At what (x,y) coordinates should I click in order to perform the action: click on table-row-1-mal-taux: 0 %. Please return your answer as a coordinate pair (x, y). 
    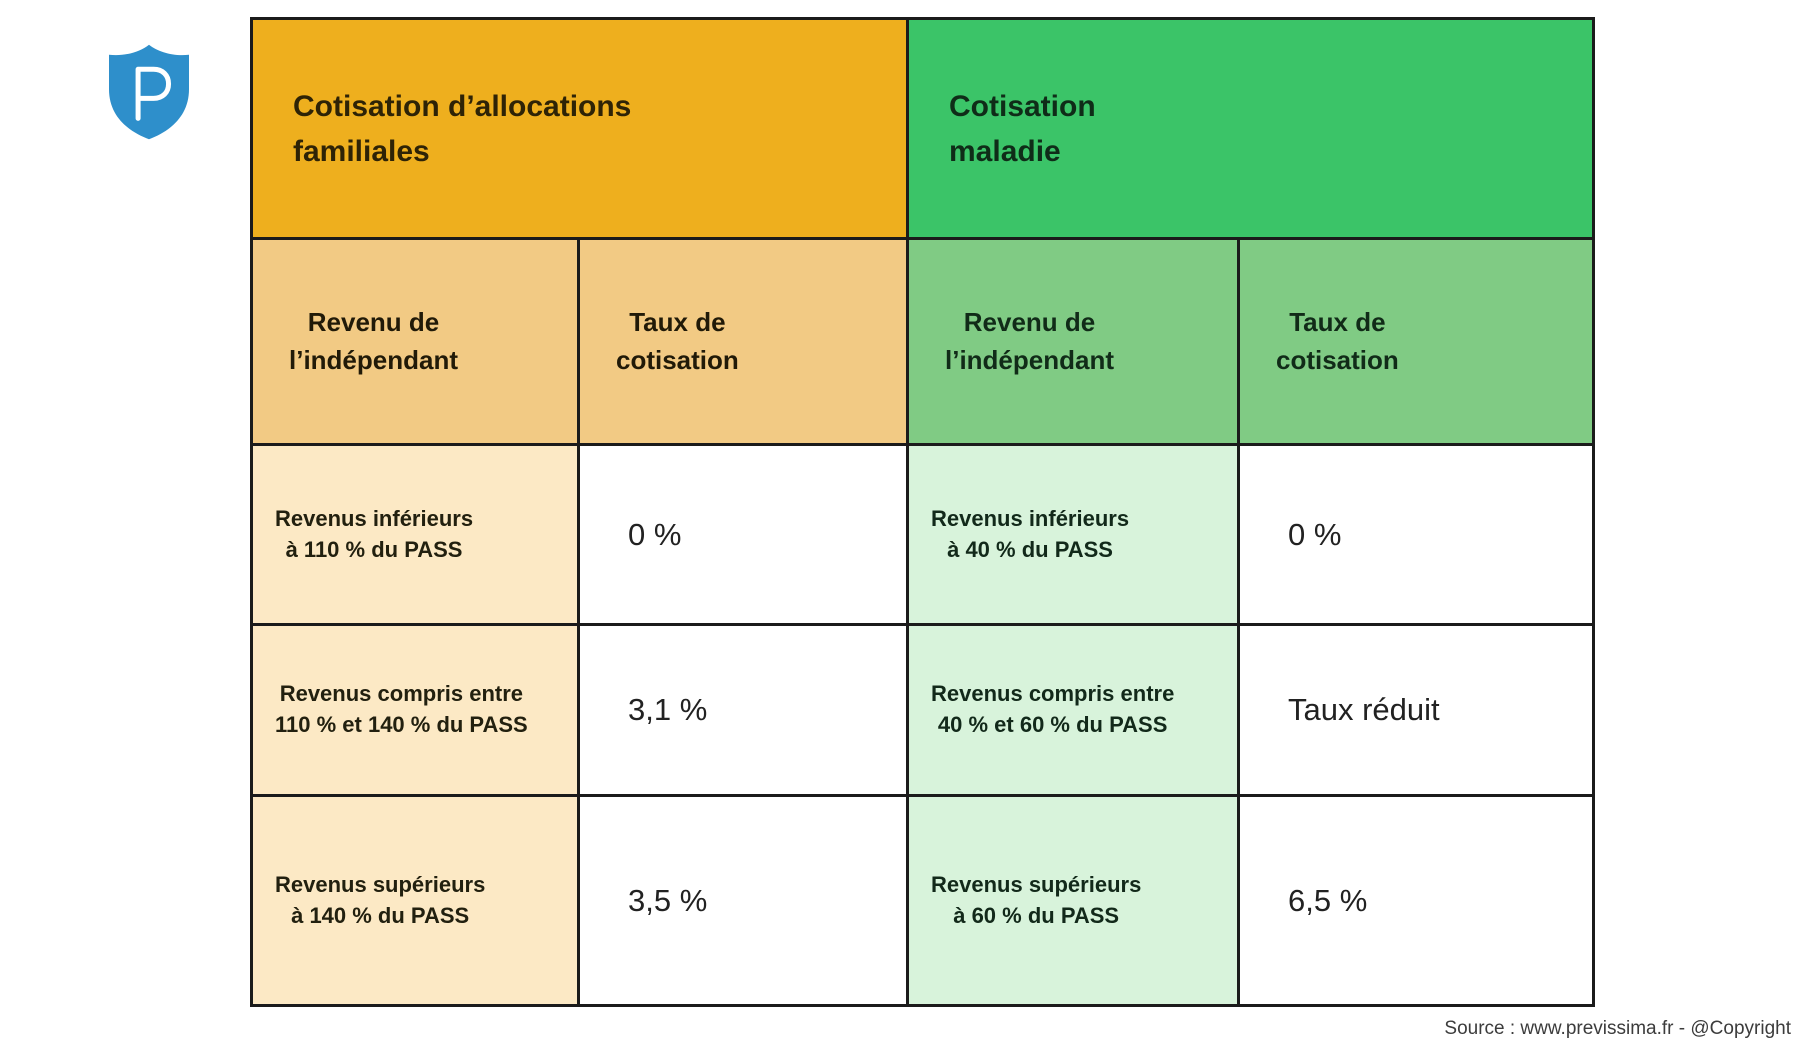
    Looking at the image, I should click on (1416, 536).